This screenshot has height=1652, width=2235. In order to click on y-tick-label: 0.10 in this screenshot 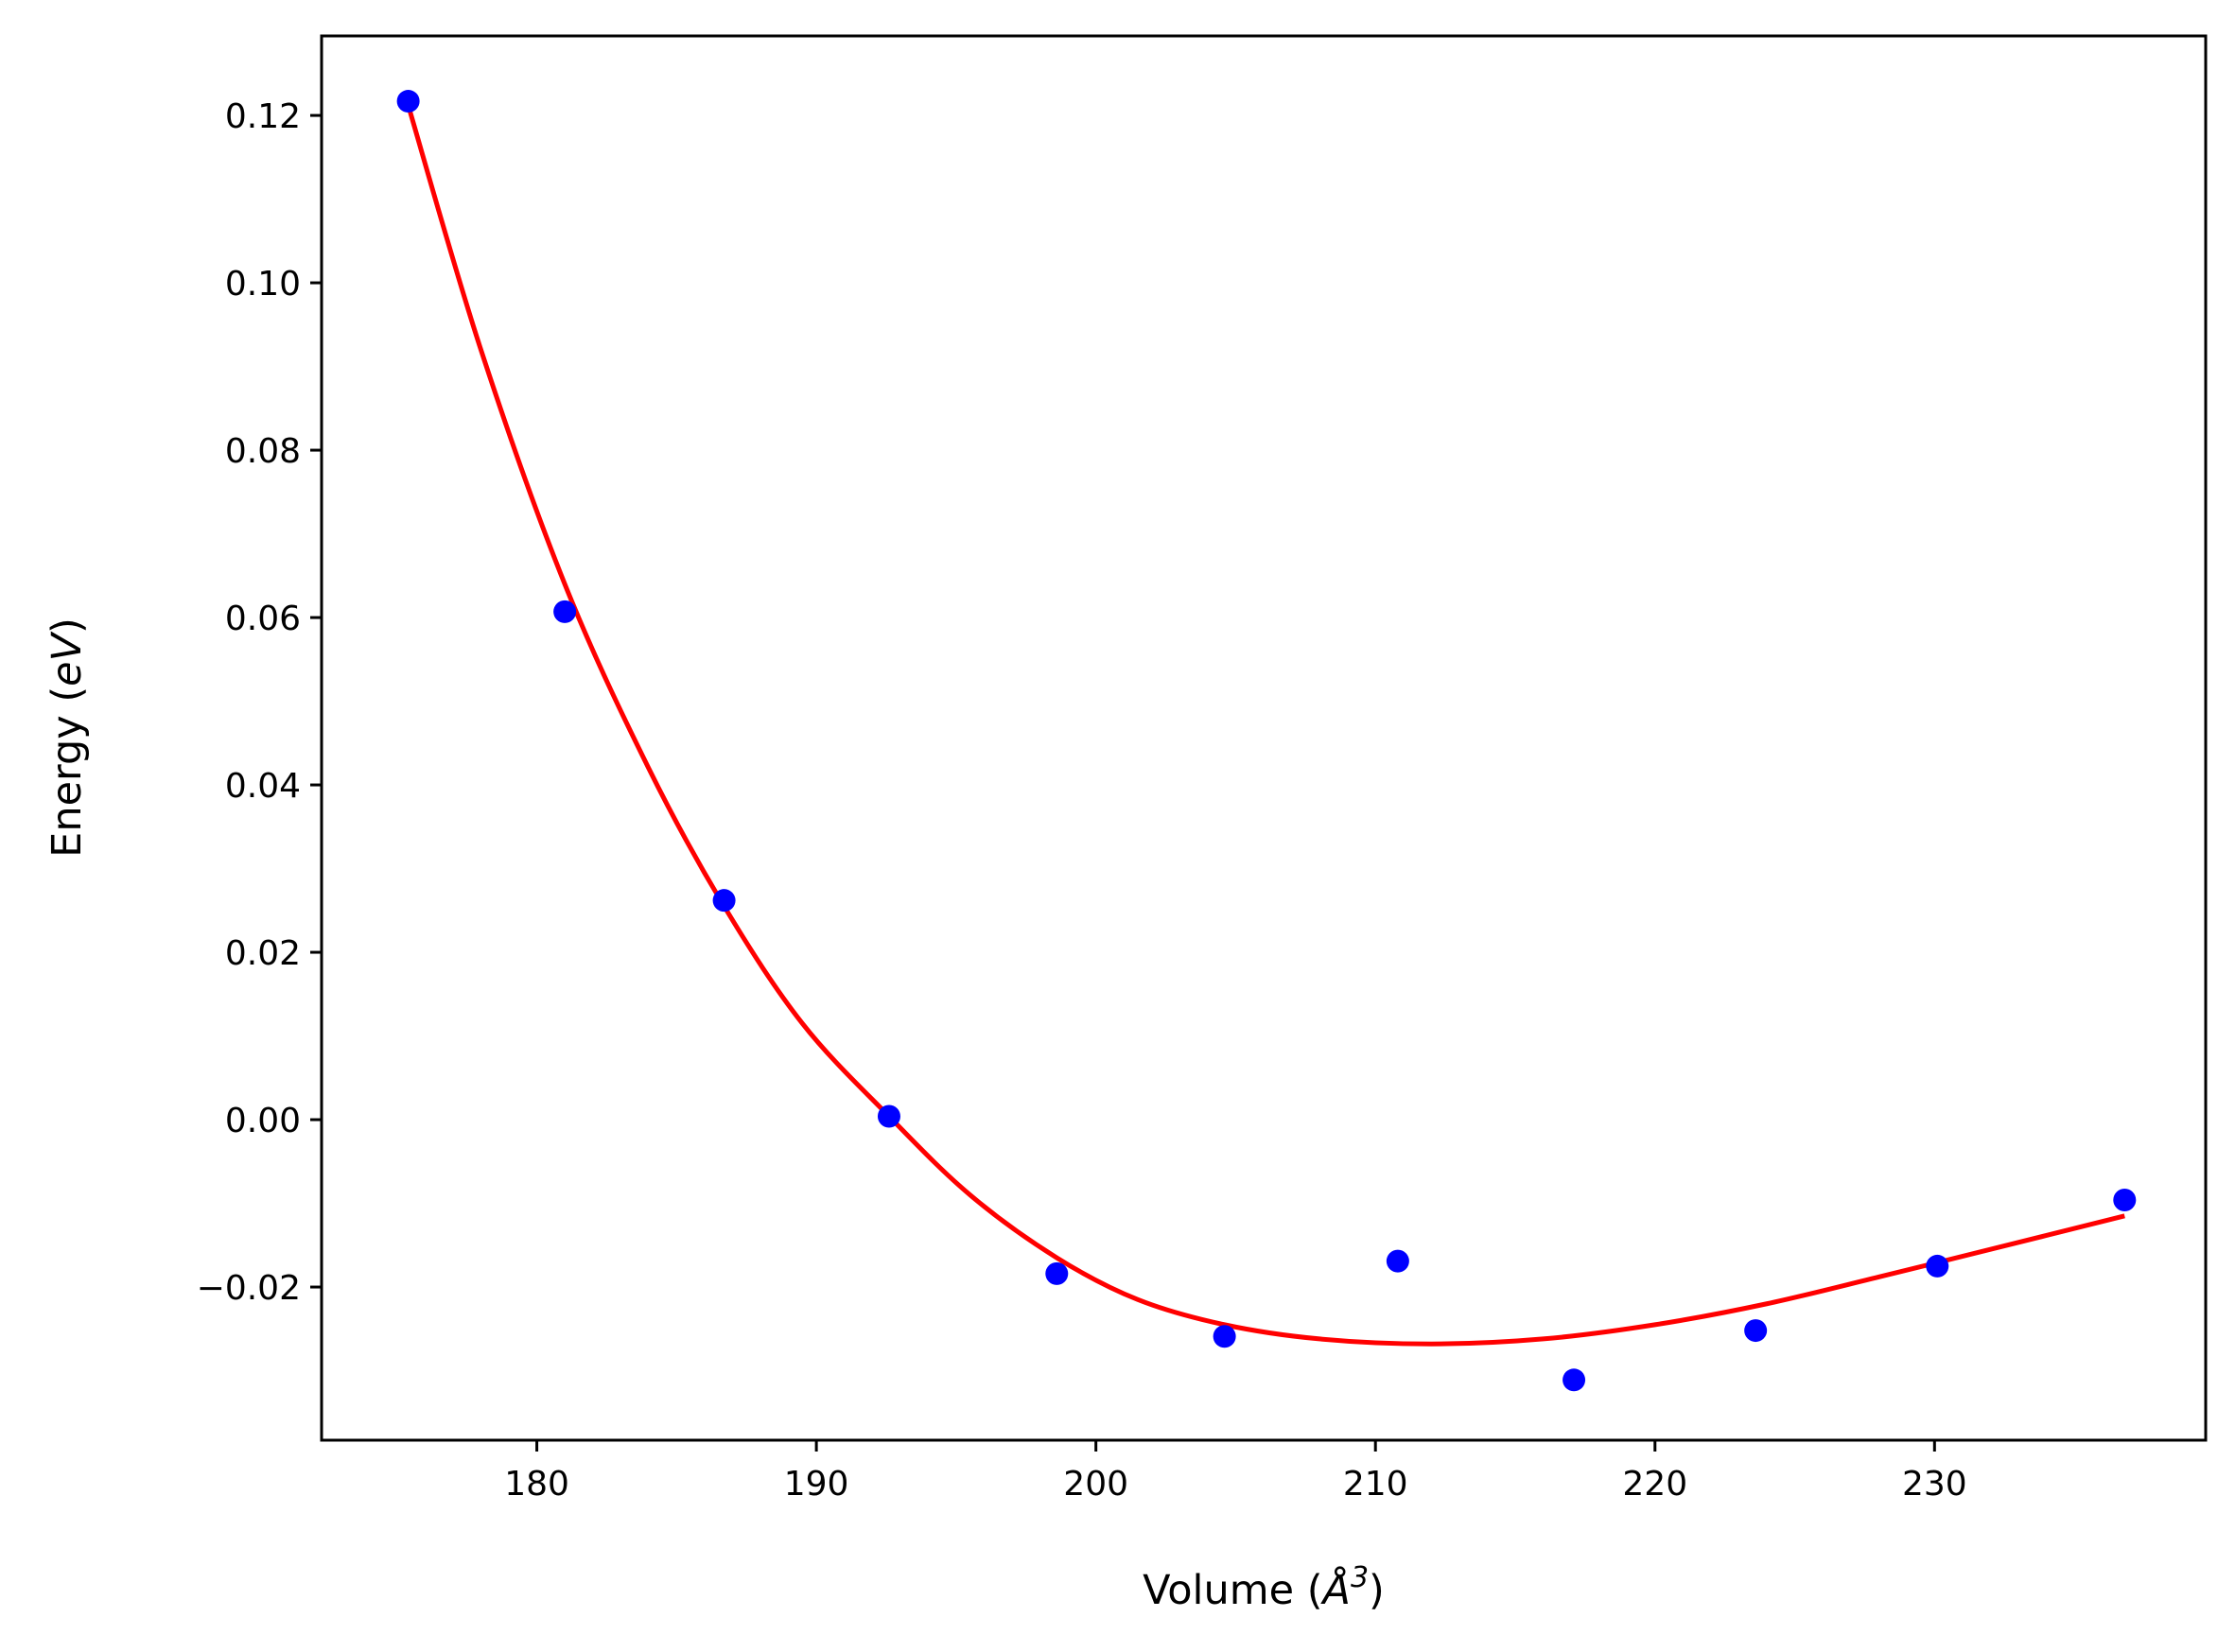, I will do `click(263, 284)`.